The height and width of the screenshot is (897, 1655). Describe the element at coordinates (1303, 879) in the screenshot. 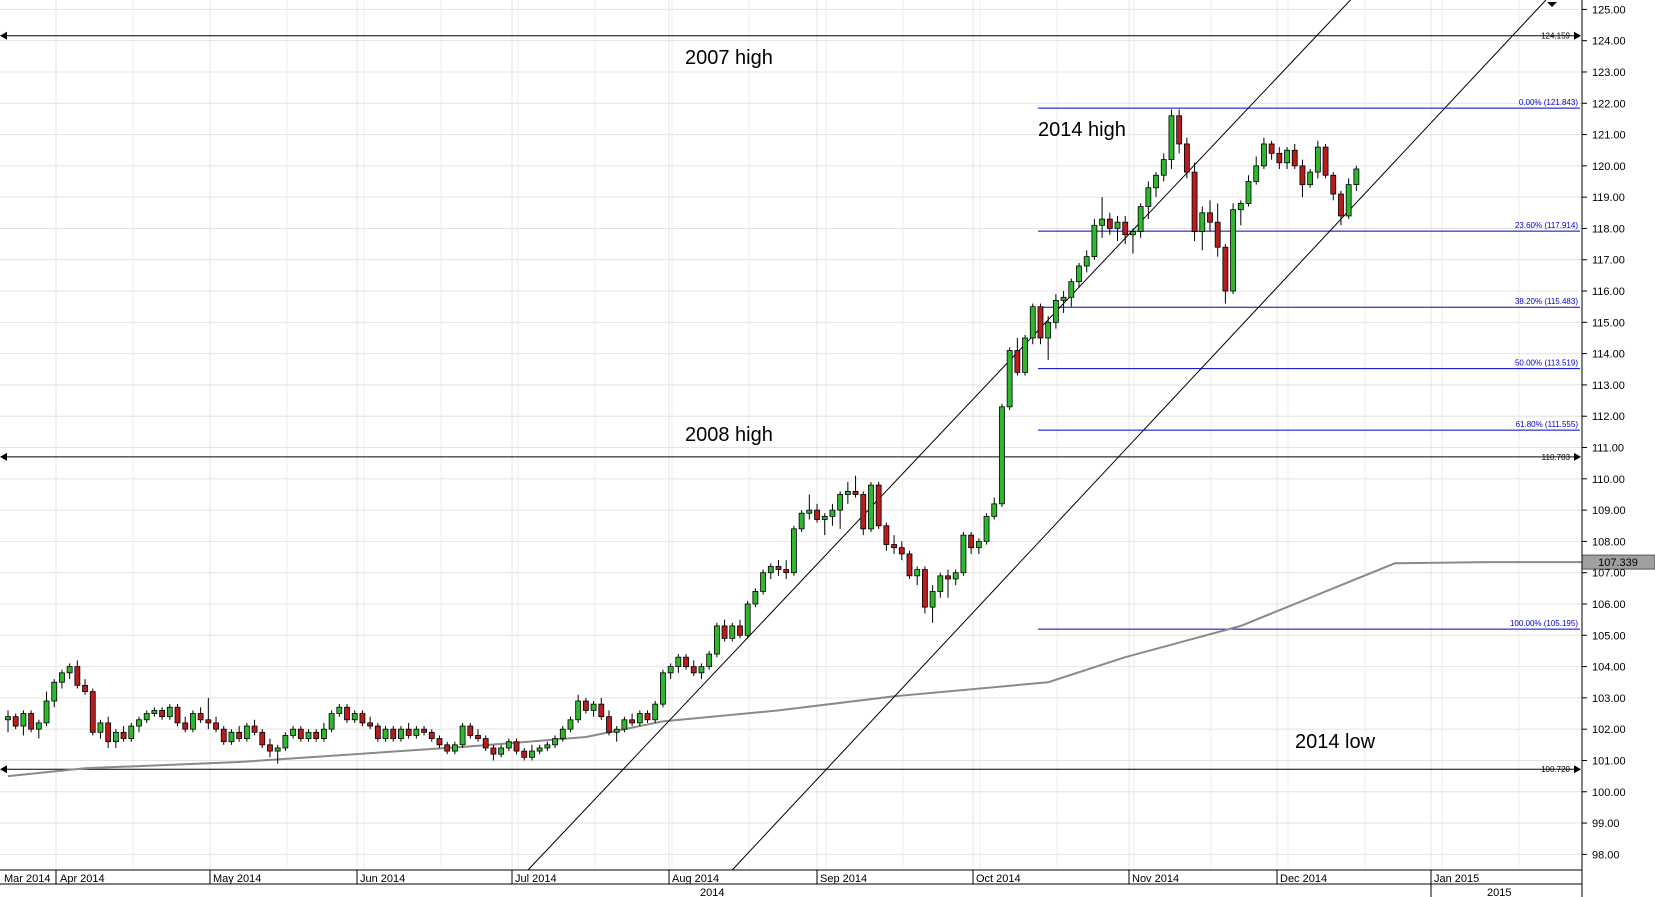

I see `x-tick-label: Dec 2014` at that location.